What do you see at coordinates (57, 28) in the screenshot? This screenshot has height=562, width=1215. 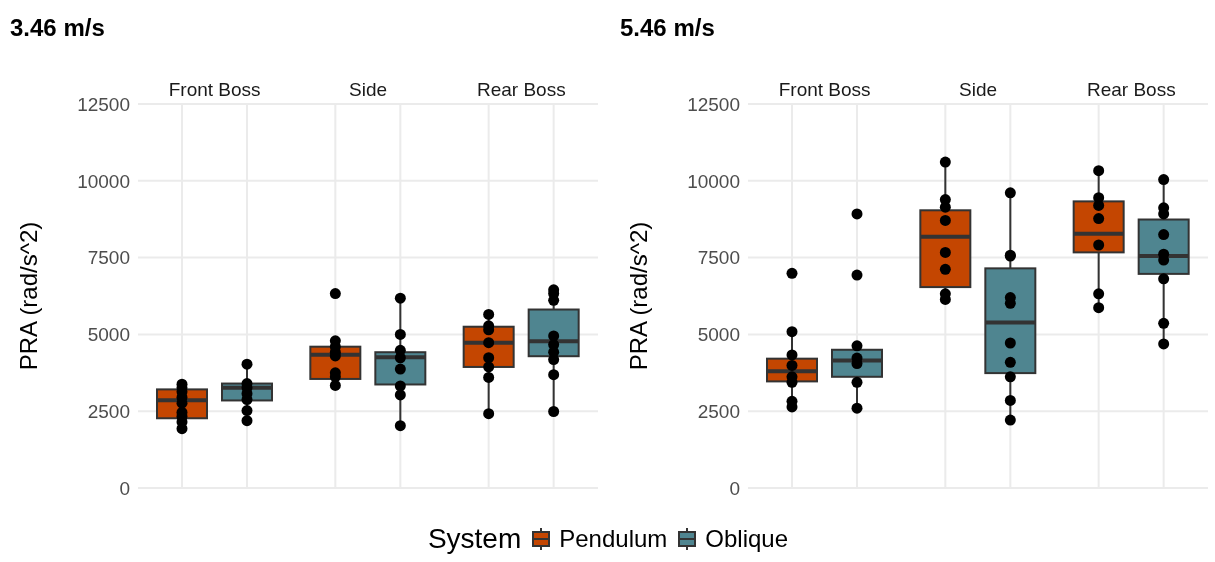 I see `chart-title: 3.46 m/s` at bounding box center [57, 28].